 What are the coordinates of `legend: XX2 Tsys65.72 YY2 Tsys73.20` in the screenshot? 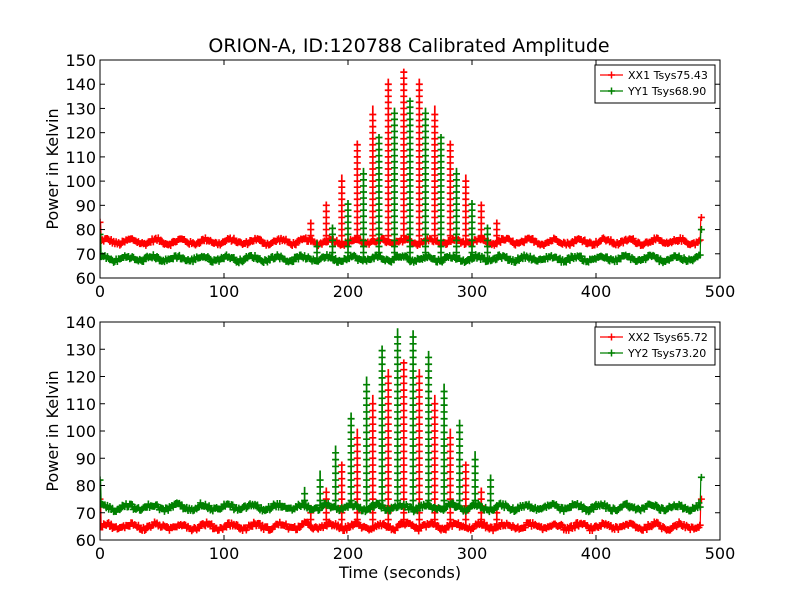 It's located at (655, 346).